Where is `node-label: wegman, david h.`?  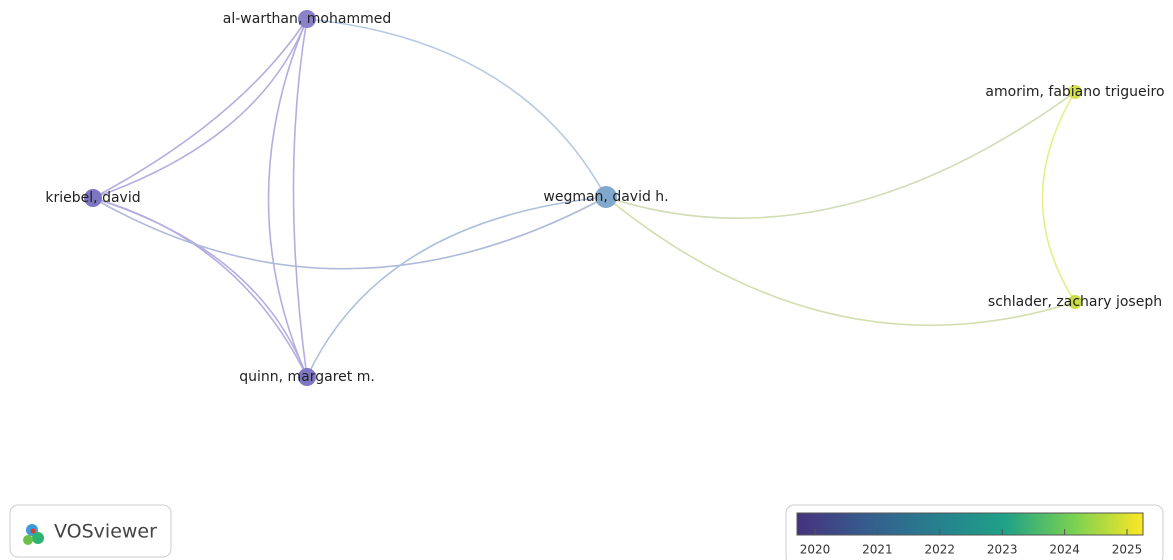
node-label: wegman, david h. is located at coordinates (605, 197).